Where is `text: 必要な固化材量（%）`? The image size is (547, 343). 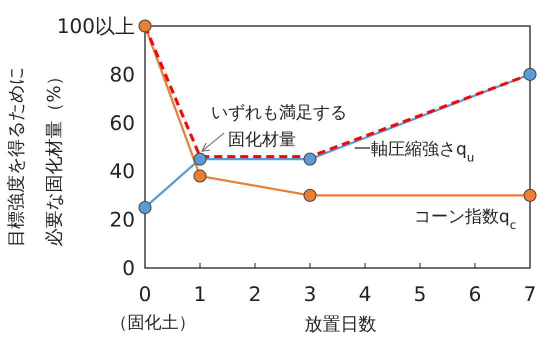
text: 必要な固化材量（%） is located at coordinates (54, 157).